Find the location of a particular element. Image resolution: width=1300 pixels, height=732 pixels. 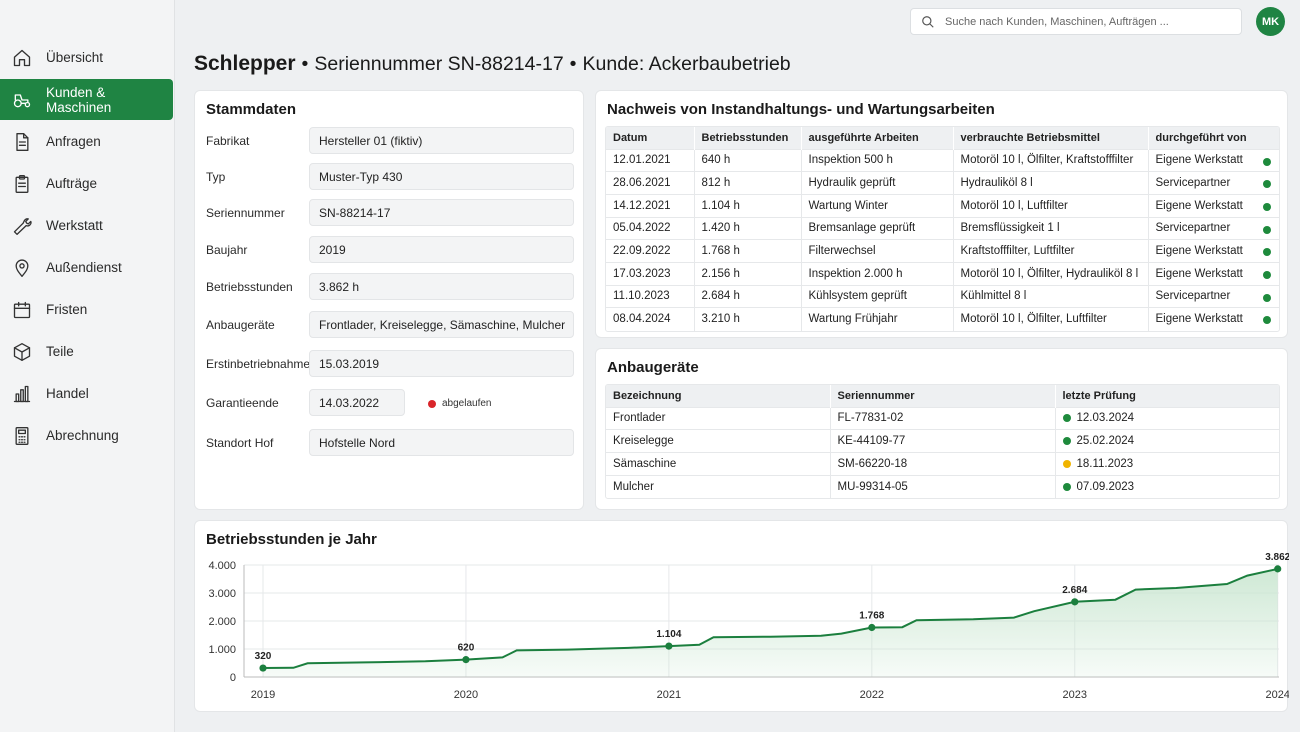

search-box is located at coordinates (1076, 21).